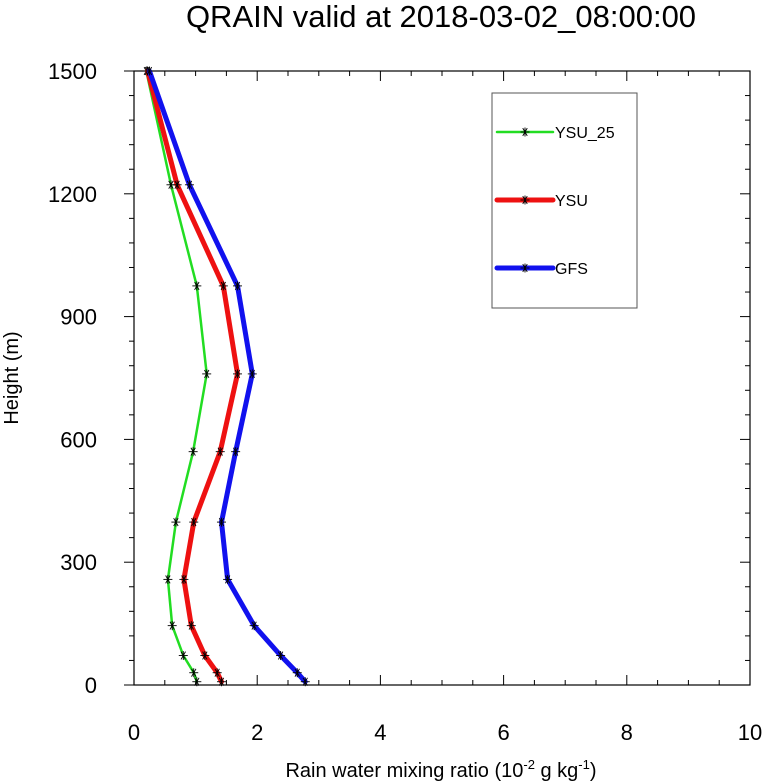  I want to click on x-tick-label: 2, so click(257, 732).